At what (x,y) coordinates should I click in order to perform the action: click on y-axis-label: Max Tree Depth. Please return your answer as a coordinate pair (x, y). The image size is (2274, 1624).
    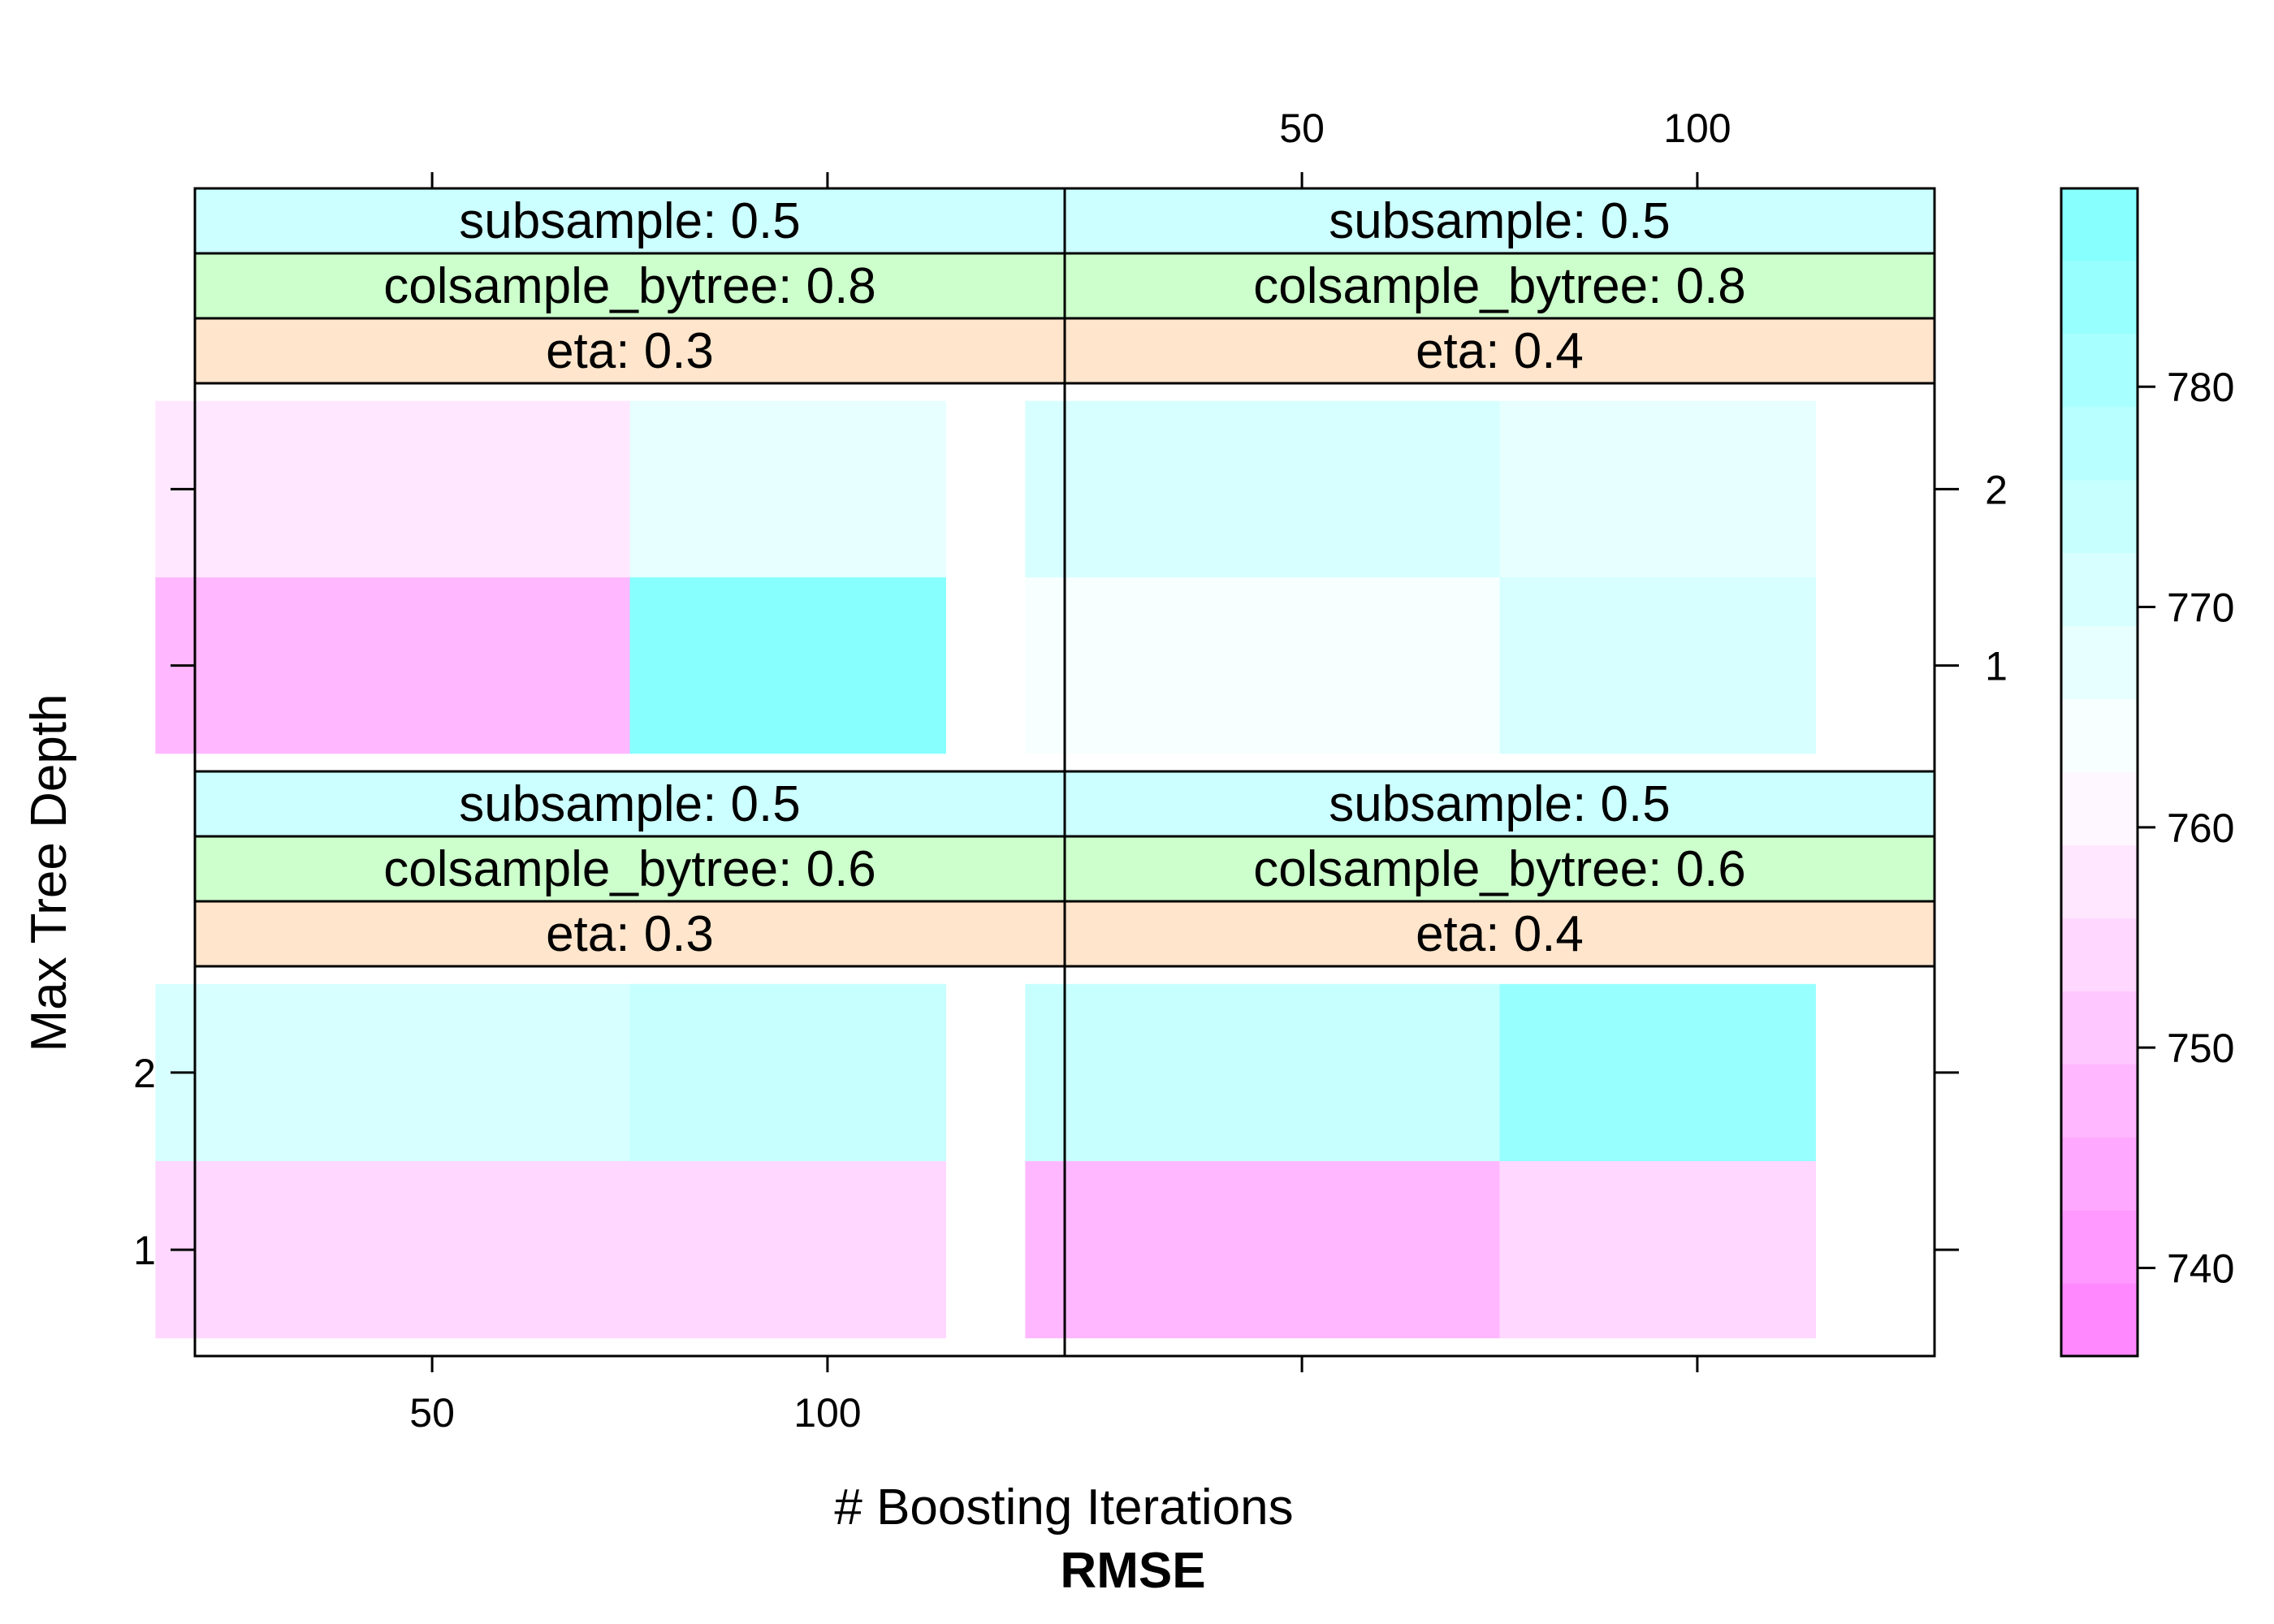
    Looking at the image, I should click on (49, 873).